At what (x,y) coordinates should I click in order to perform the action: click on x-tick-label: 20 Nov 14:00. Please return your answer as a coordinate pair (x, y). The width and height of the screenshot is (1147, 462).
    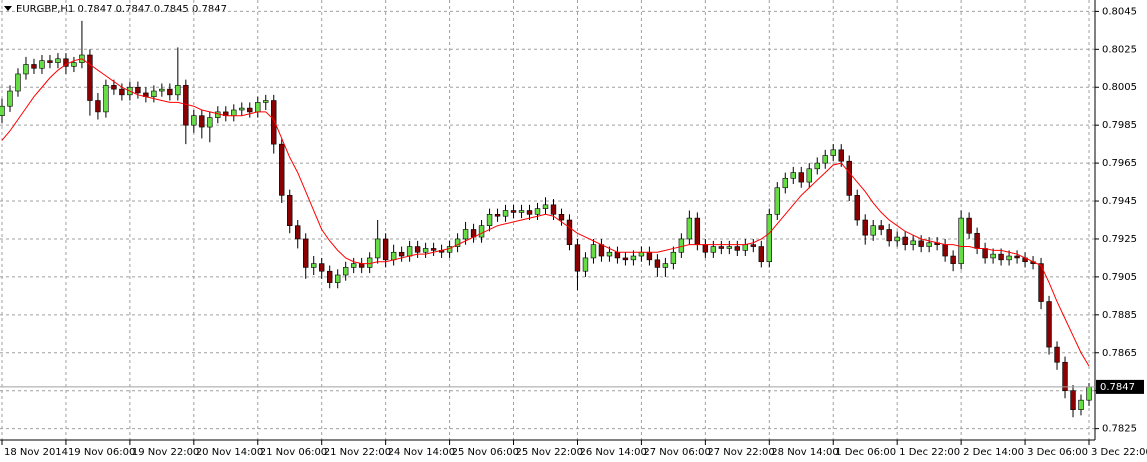
    Looking at the image, I should click on (229, 452).